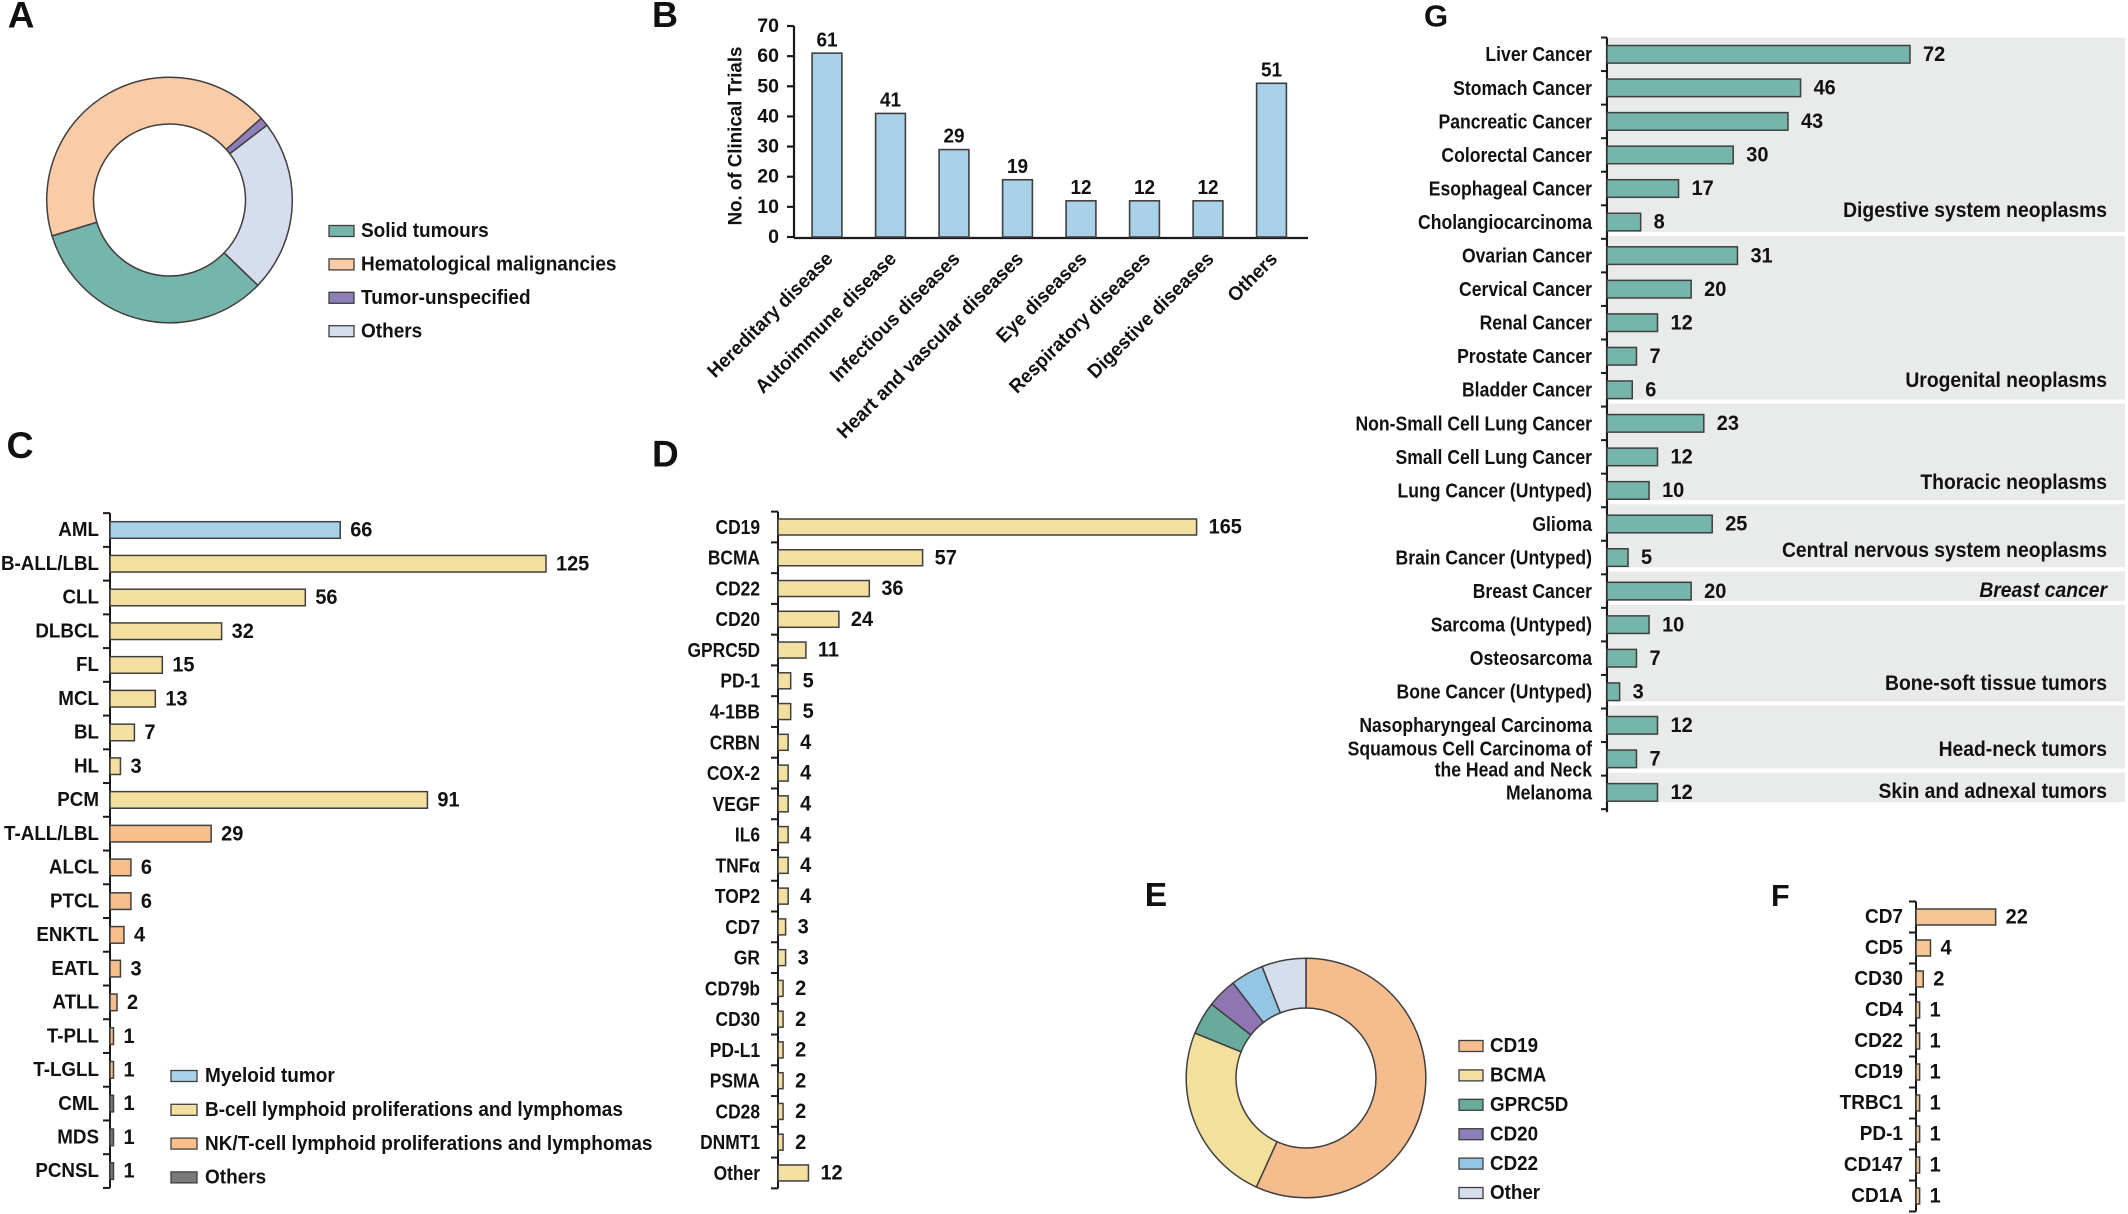  I want to click on svg-text: Hematological malignancies, so click(489, 264).